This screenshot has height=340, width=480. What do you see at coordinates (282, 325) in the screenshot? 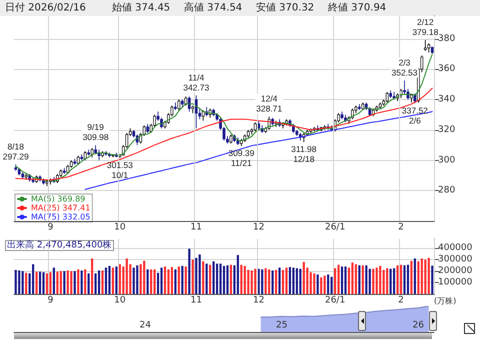
I see `x-tick-label: 25` at bounding box center [282, 325].